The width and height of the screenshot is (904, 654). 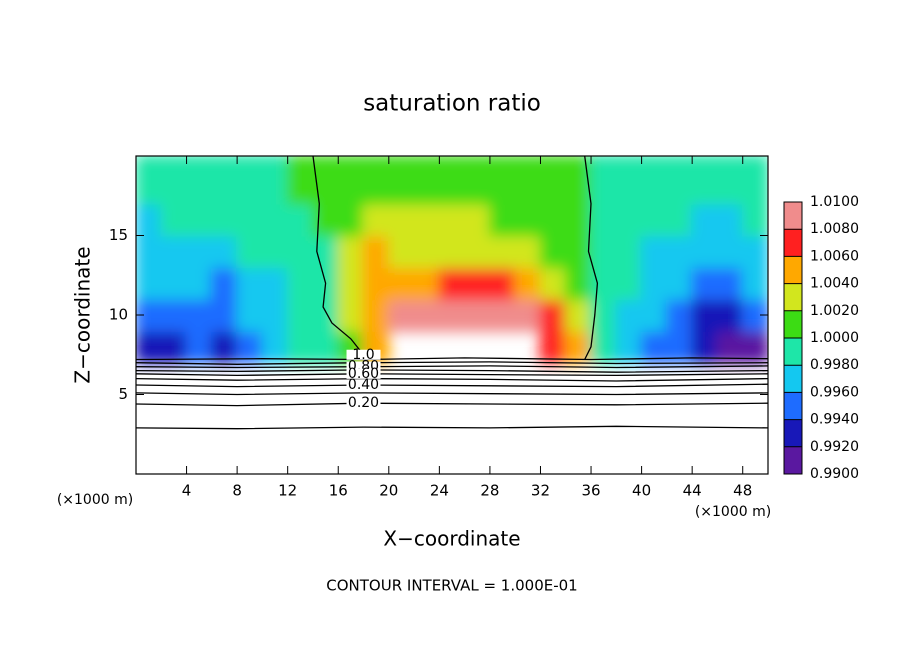 What do you see at coordinates (83, 314) in the screenshot?
I see `y-axis-label: Z−coordinate` at bounding box center [83, 314].